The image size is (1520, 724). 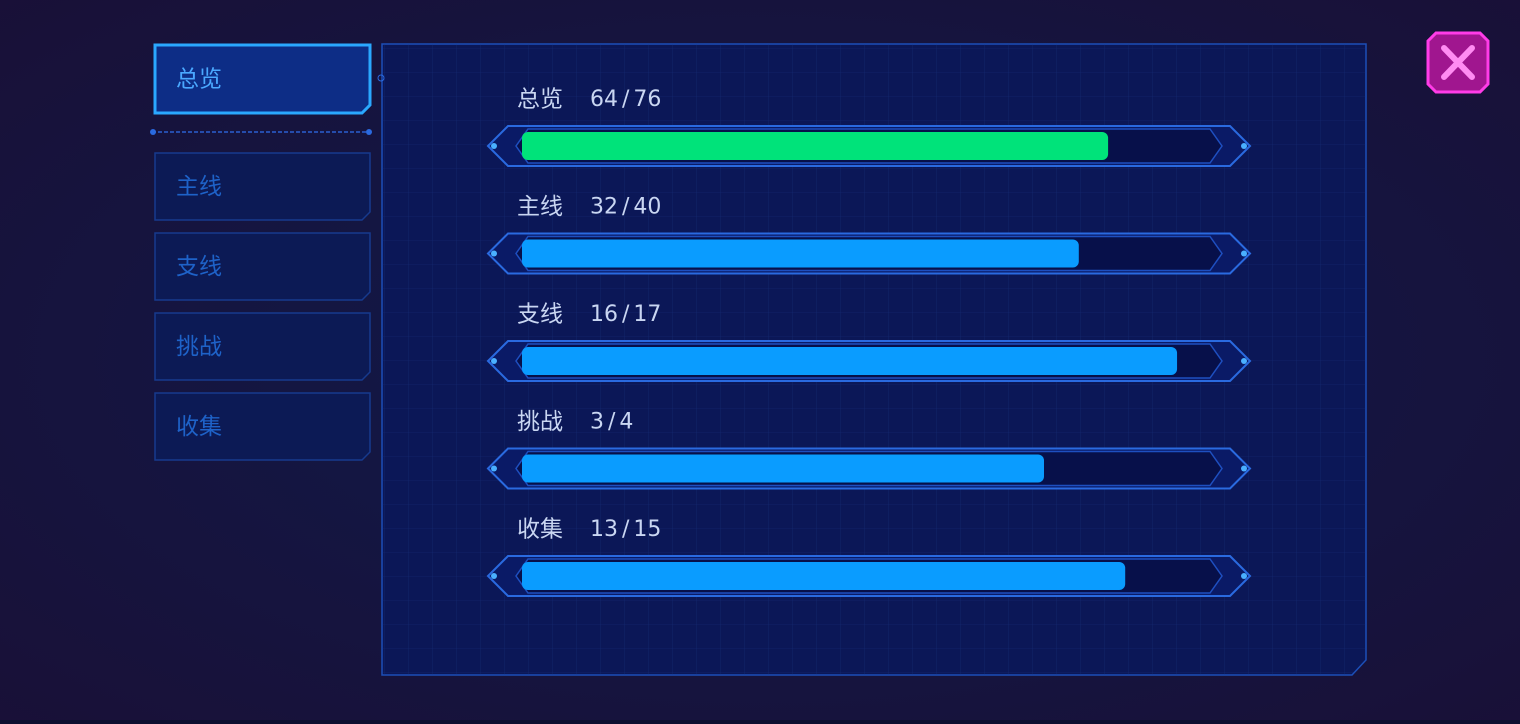 I want to click on row-count: 64/76, so click(x=625, y=99).